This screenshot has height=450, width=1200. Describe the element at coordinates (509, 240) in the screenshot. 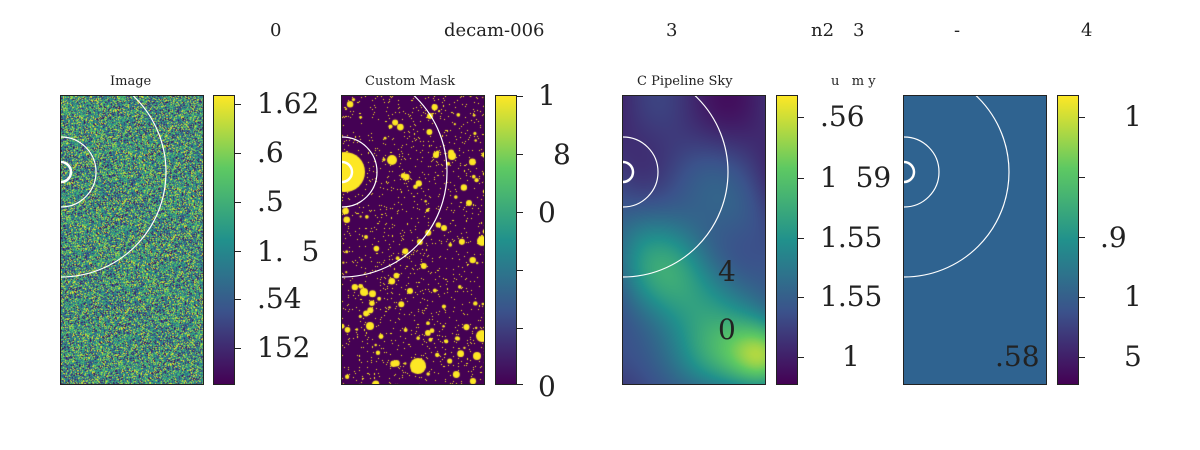

I see `colorbar-mask` at that location.